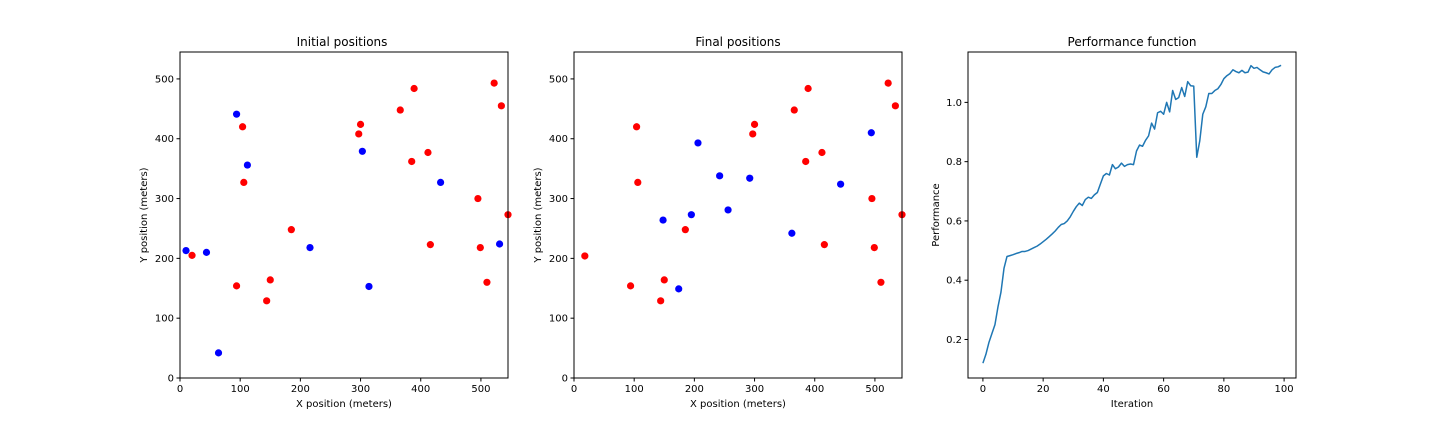 The width and height of the screenshot is (1440, 432). I want to click on final-positions-y-tick-label: 300, so click(558, 199).